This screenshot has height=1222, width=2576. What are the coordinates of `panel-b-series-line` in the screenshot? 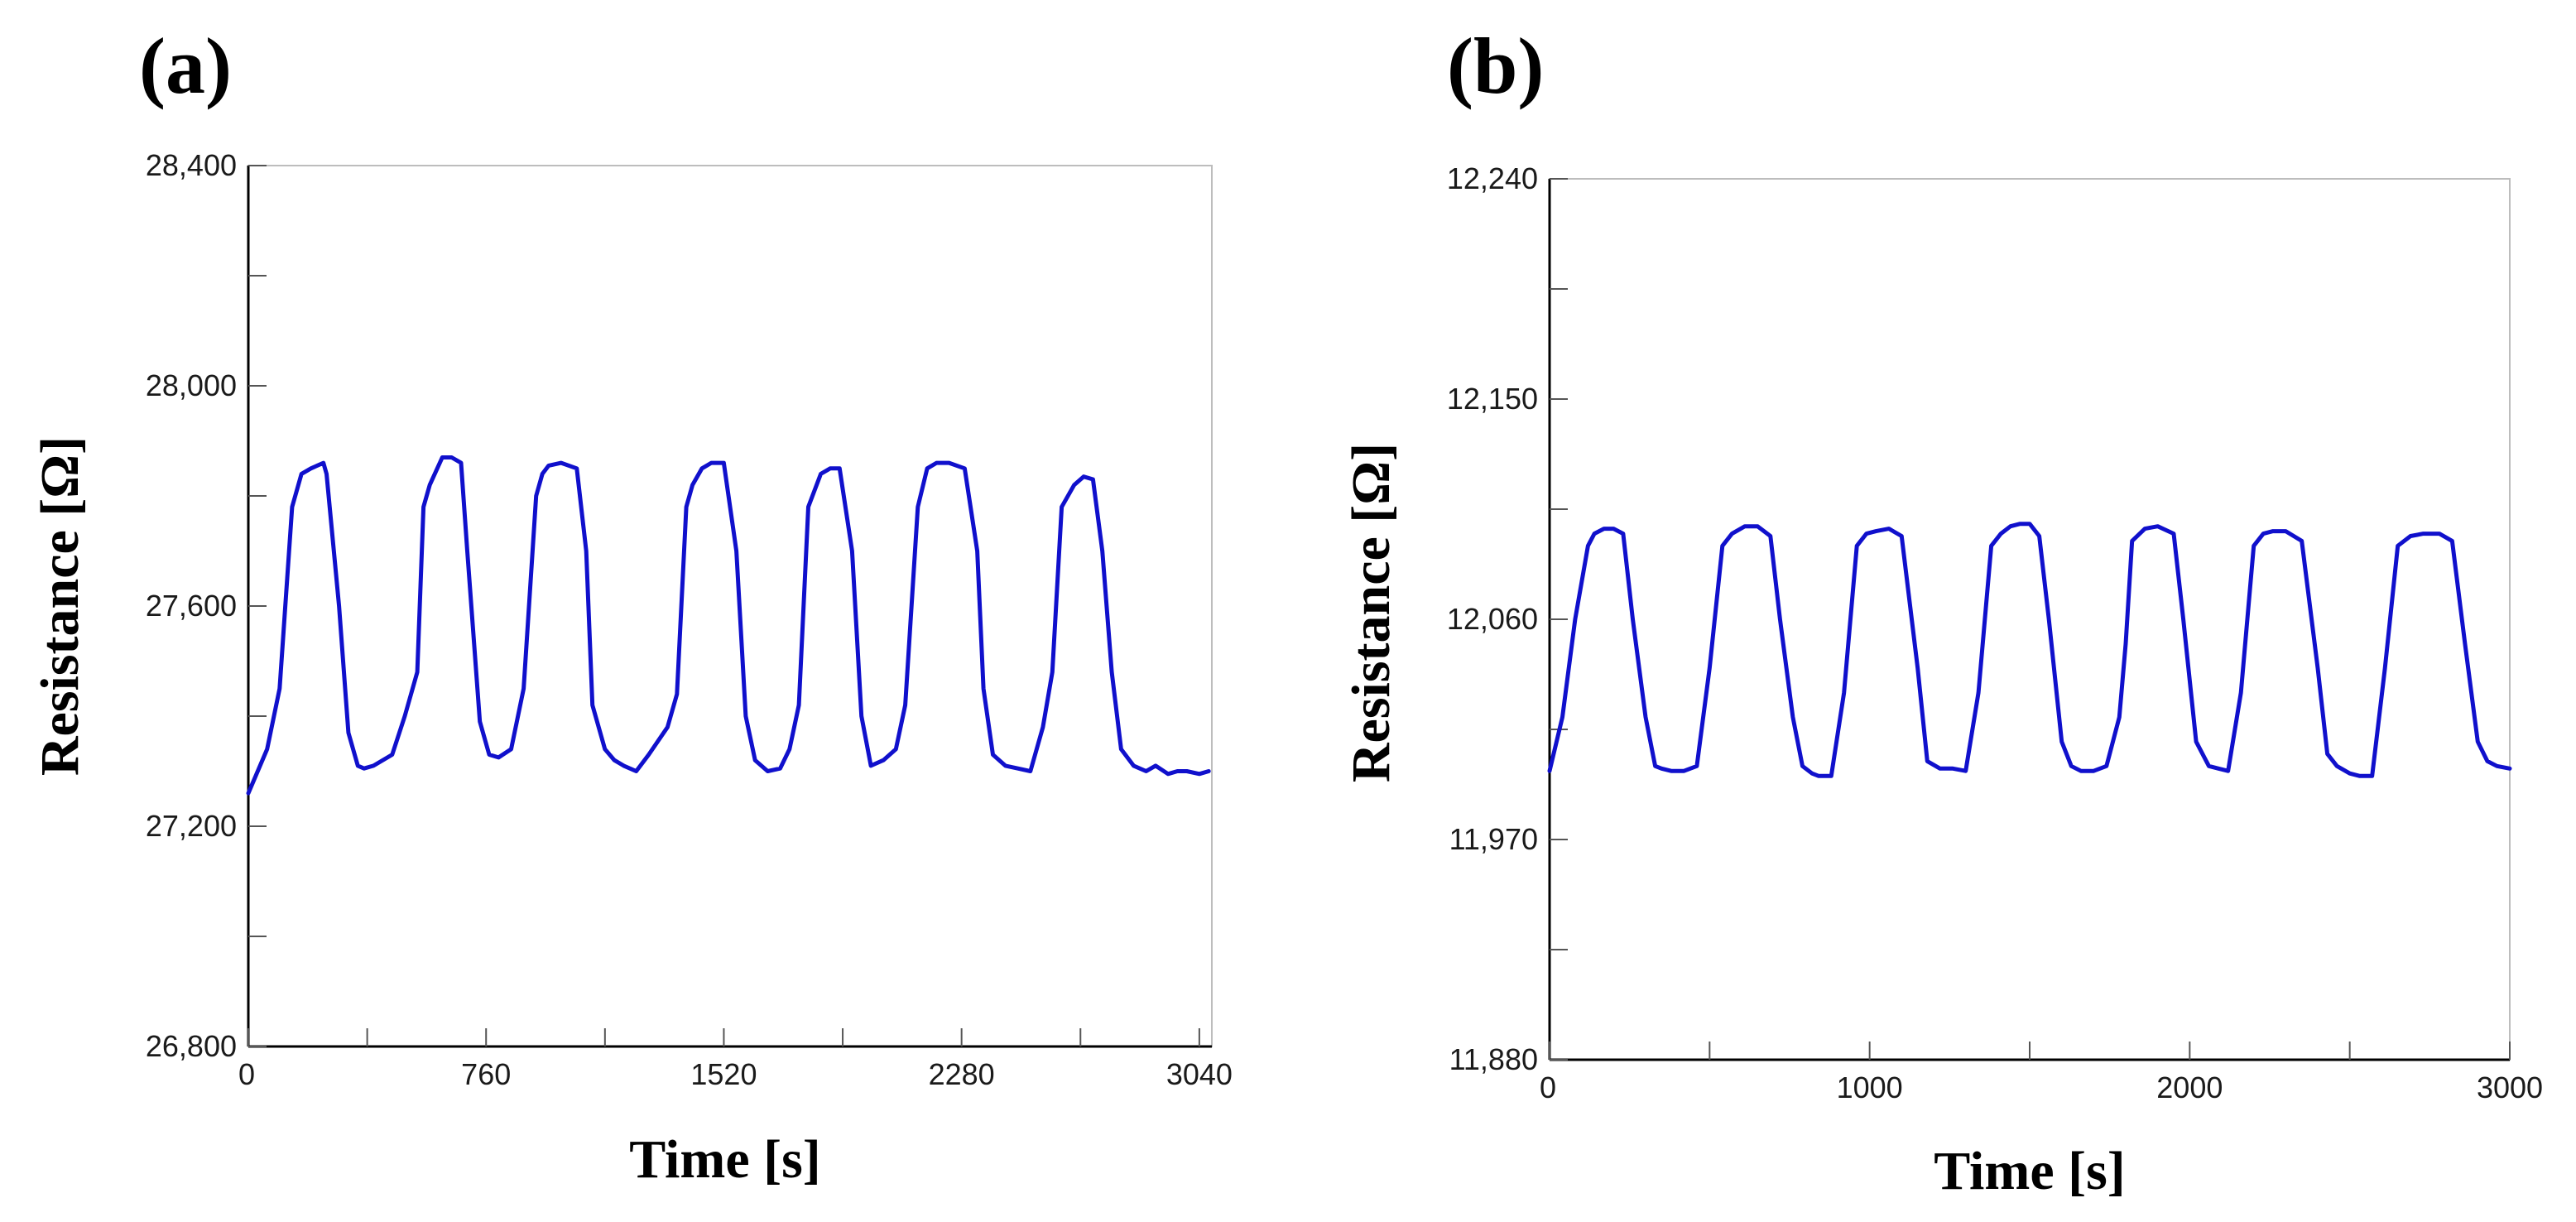 It's located at (2029, 650).